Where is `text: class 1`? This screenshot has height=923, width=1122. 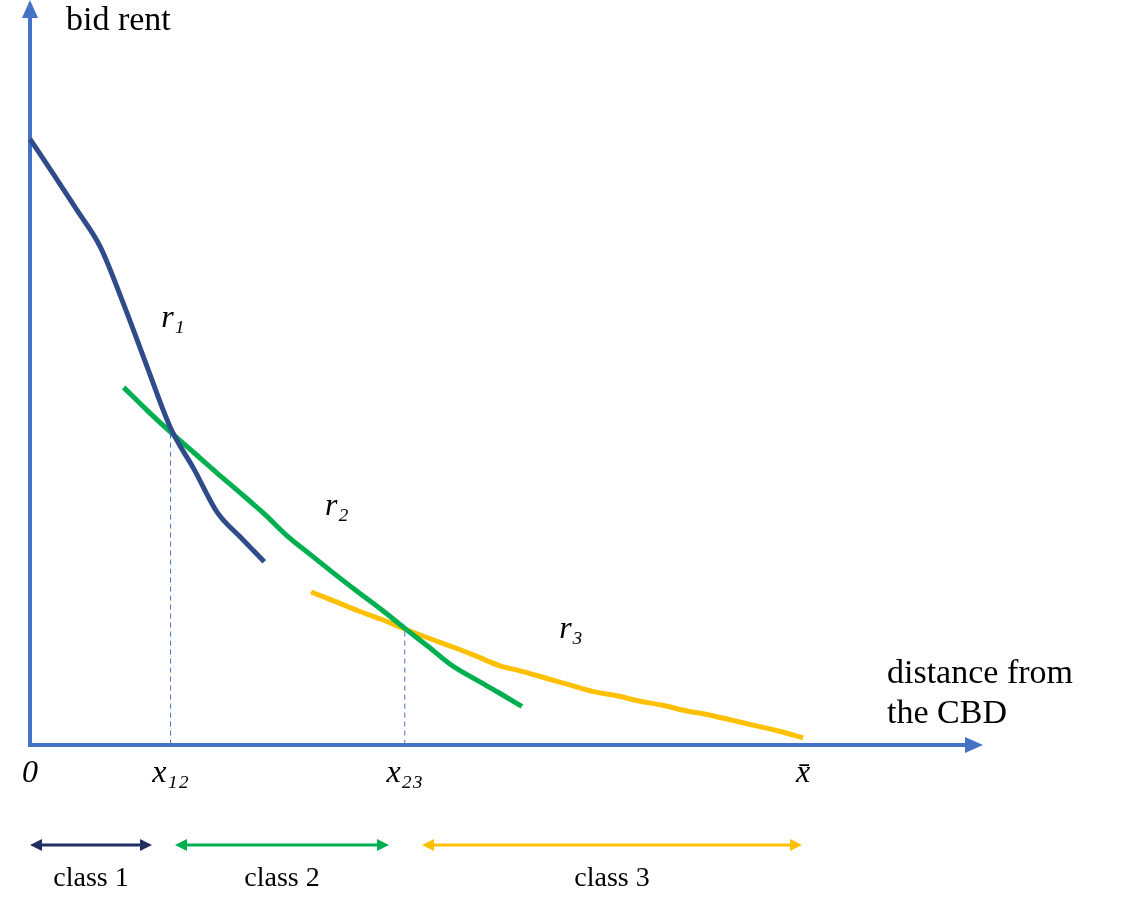
text: class 1 is located at coordinates (91, 876).